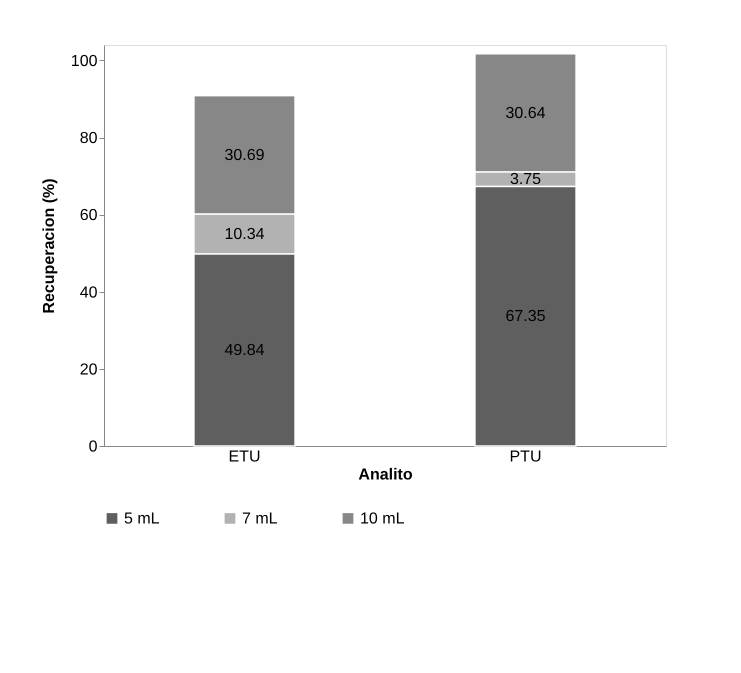  I want to click on y-tick-label: 40, so click(89, 293).